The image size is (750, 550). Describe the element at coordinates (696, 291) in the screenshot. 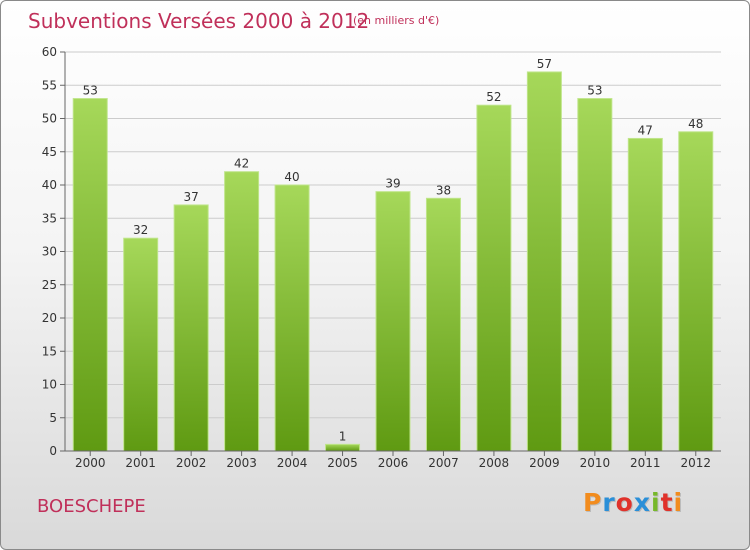

I see `bar-2012` at that location.